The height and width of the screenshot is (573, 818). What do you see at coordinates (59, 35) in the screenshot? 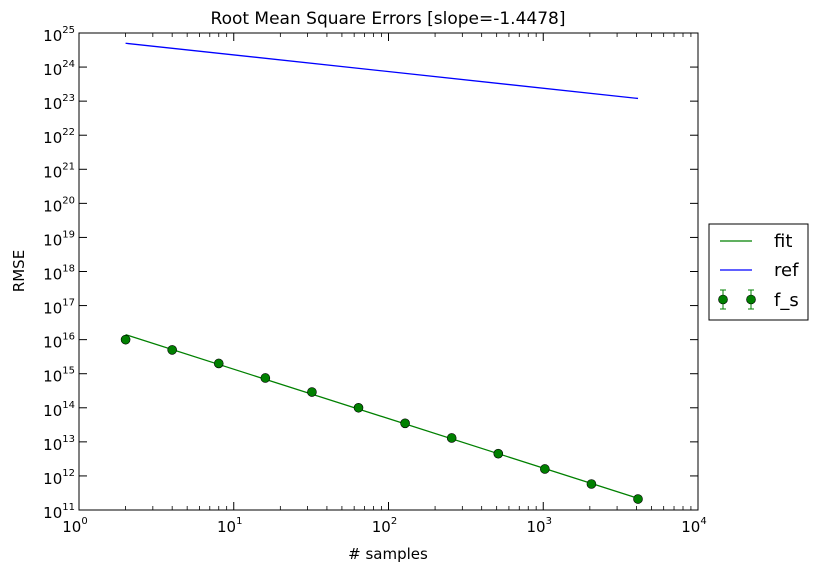
I see `y-tick-label: 1025` at bounding box center [59, 35].